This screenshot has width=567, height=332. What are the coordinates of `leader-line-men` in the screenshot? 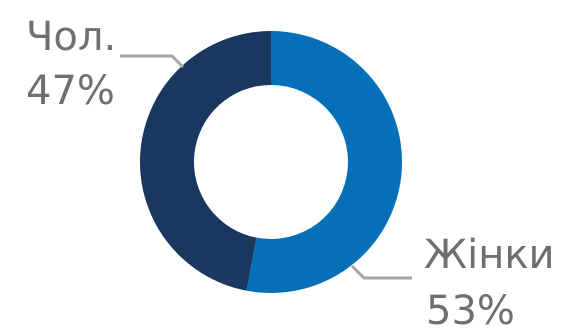 It's located at (152, 61).